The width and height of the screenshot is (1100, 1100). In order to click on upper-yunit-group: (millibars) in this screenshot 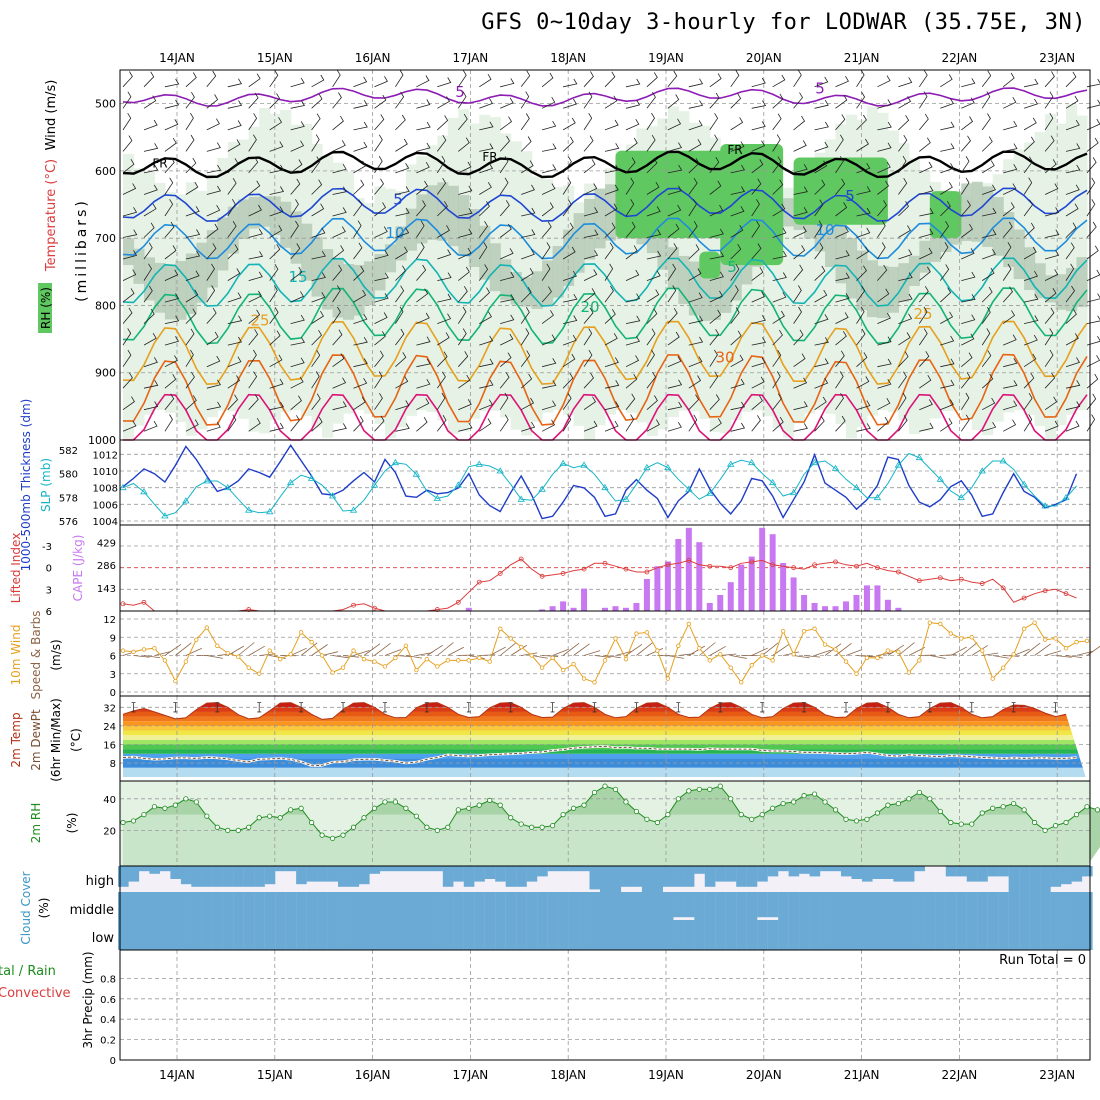, I will do `click(82, 250)`.